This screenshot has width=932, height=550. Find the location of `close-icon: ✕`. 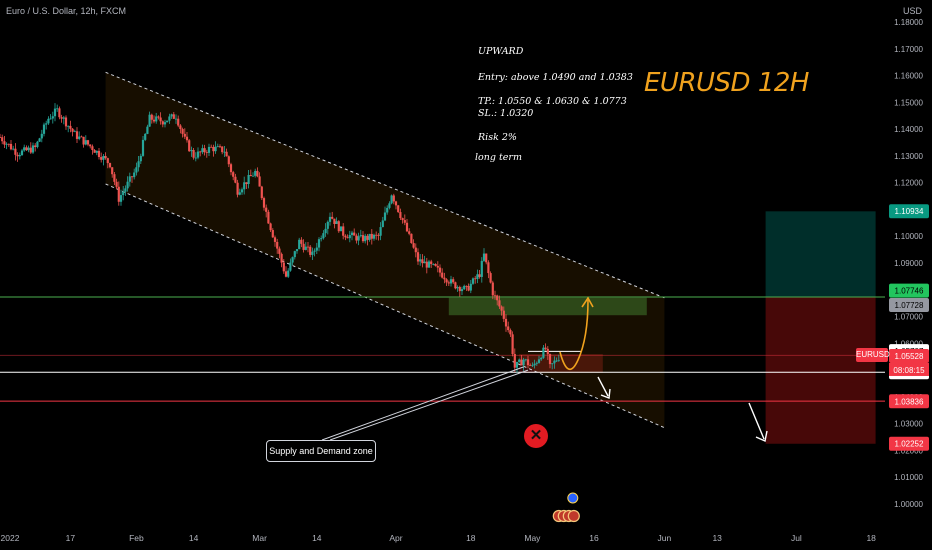

close-icon: ✕ is located at coordinates (536, 436).